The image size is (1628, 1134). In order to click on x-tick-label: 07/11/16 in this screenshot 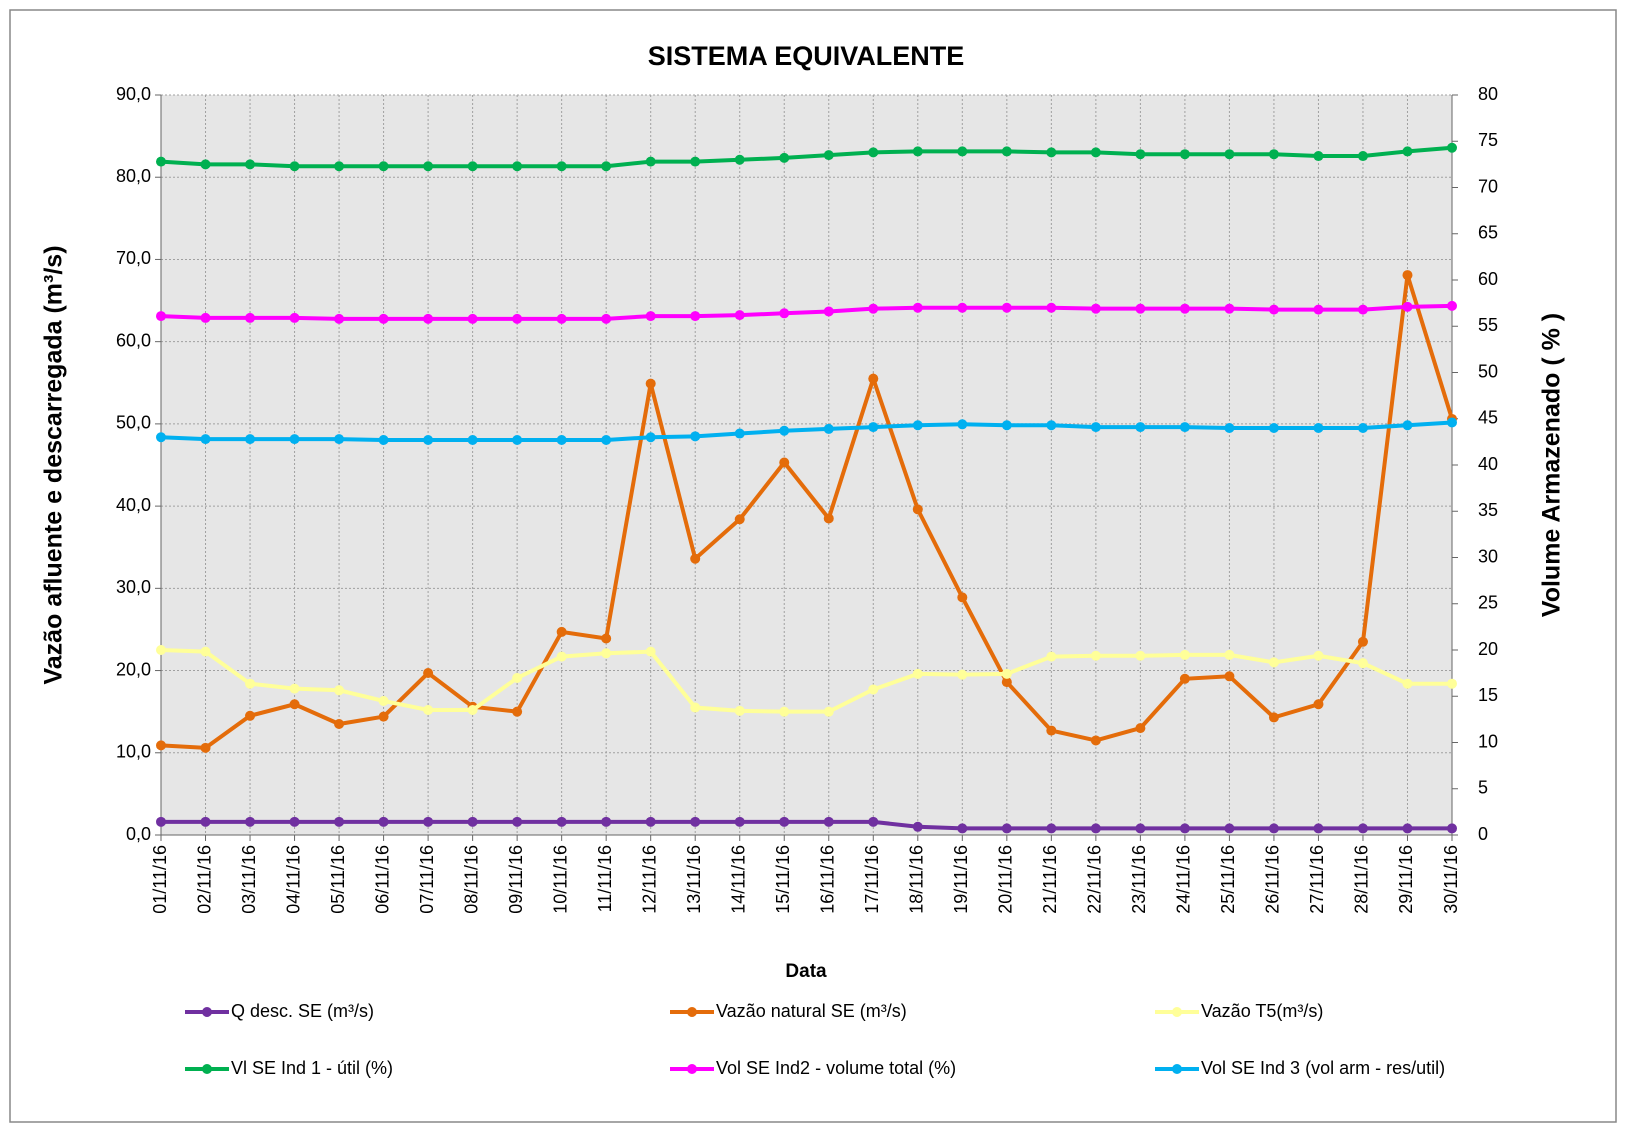, I will do `click(427, 879)`.